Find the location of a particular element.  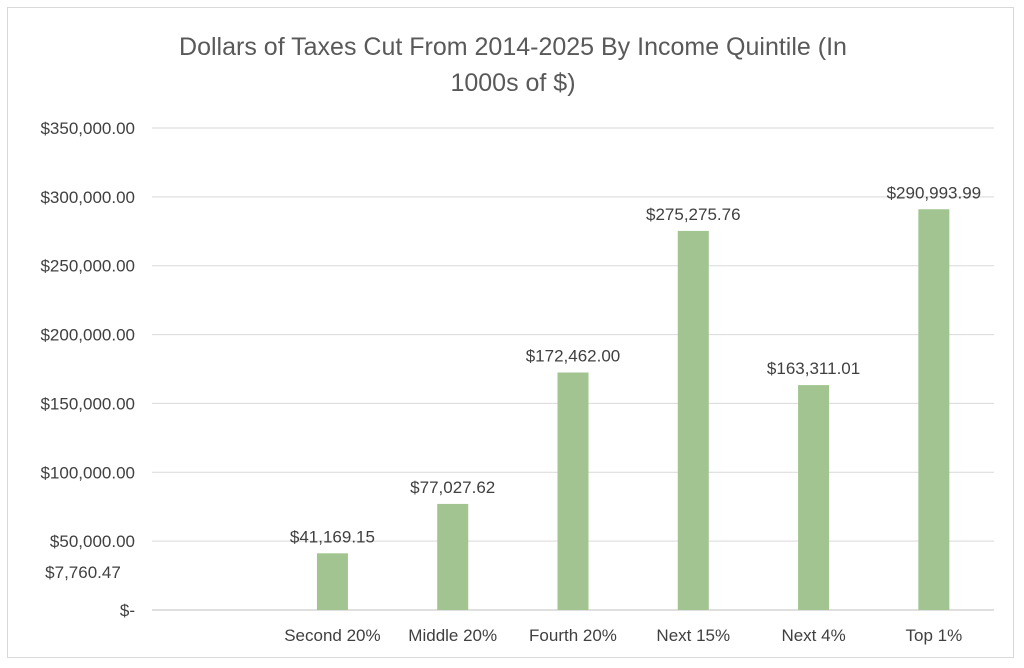

x-category-label: Next 4% is located at coordinates (813, 635).